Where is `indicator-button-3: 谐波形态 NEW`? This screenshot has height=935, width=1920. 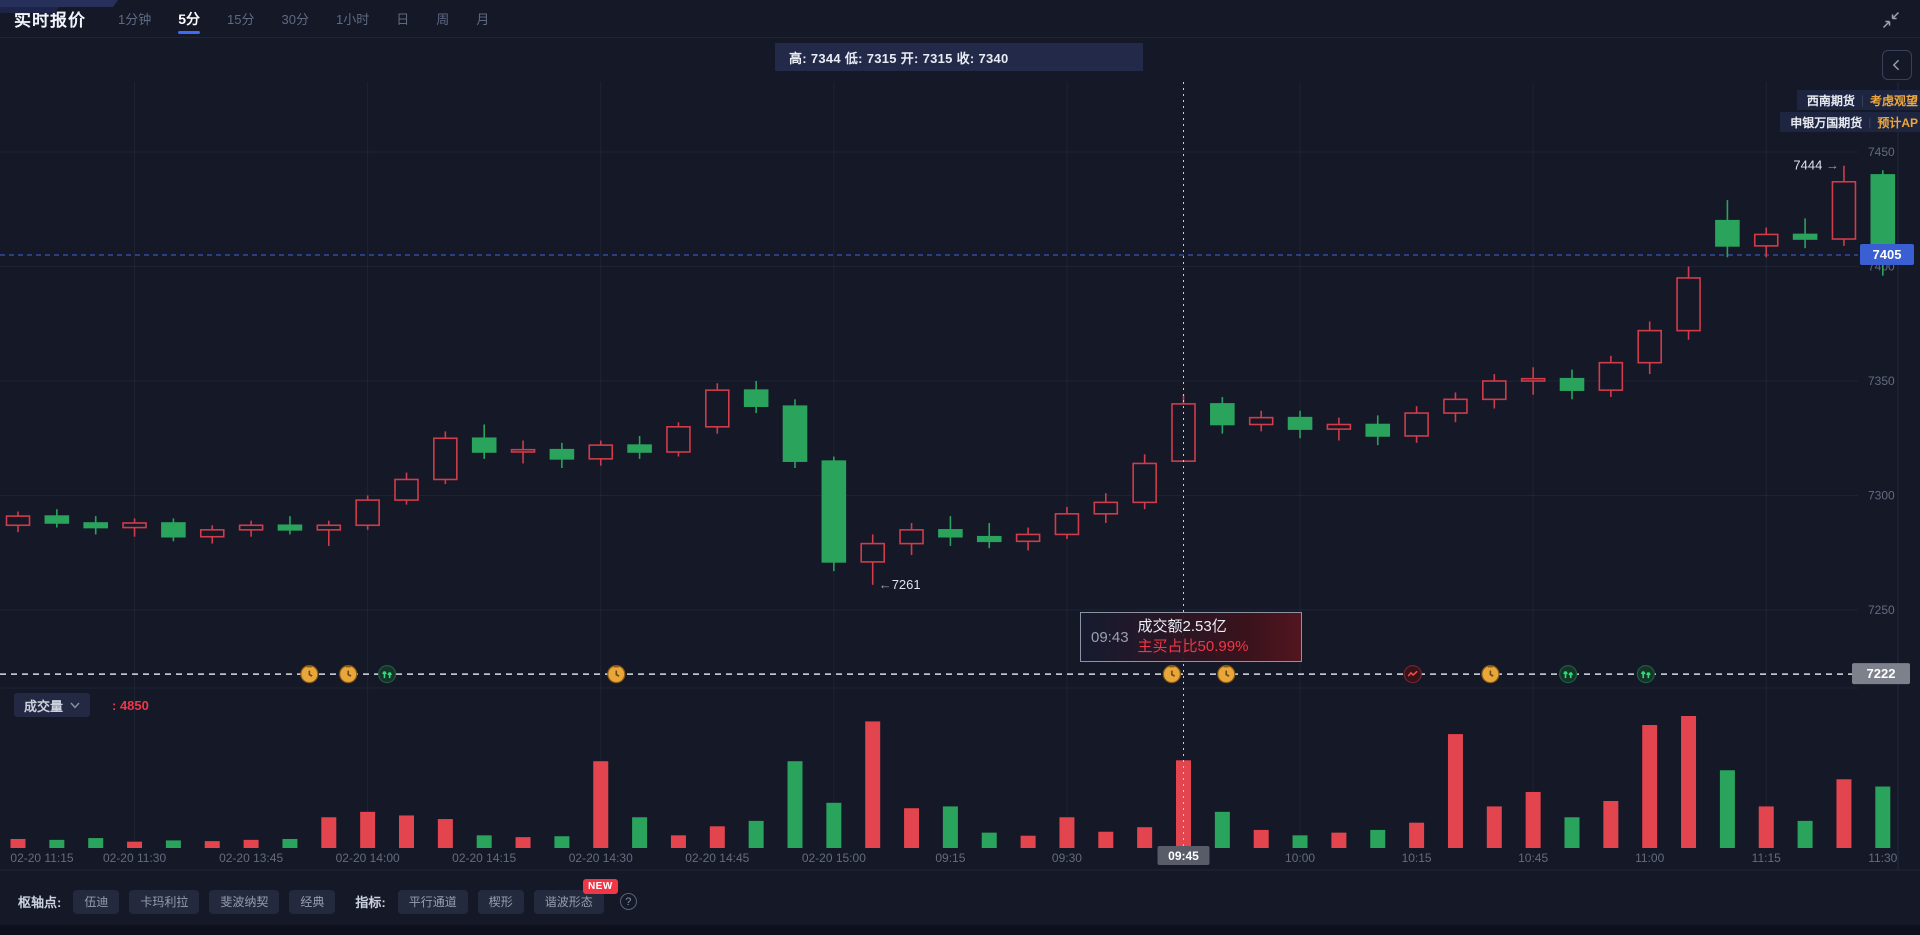
indicator-button-3: 谐波形态 NEW is located at coordinates (575, 896).